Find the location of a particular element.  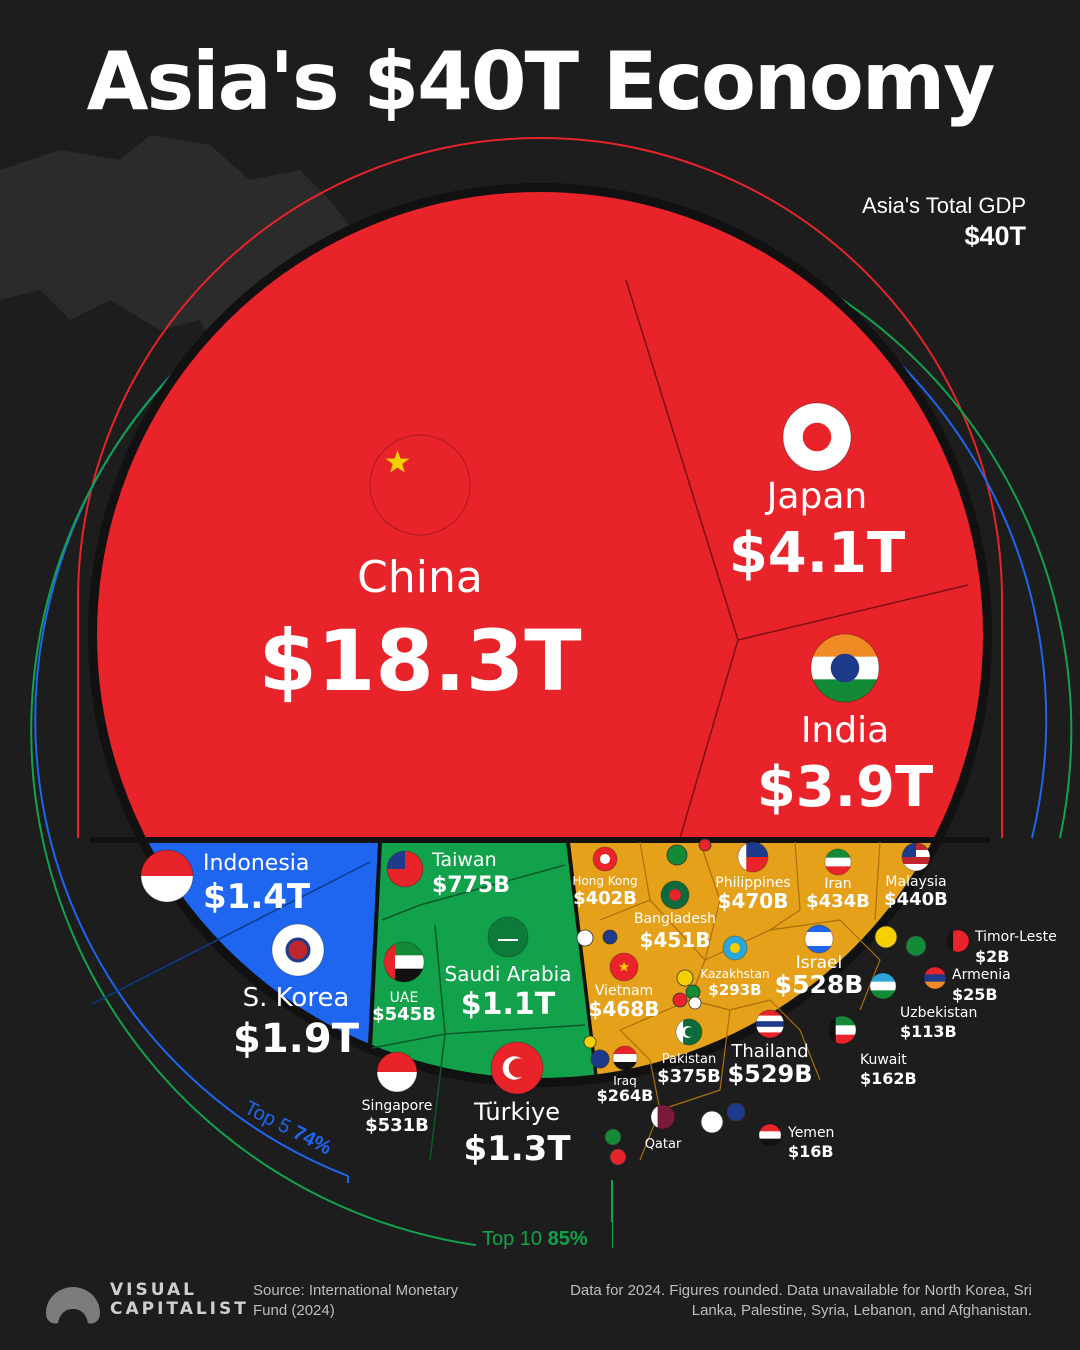

iraq-gdp-label: $264B is located at coordinates (625, 1095).